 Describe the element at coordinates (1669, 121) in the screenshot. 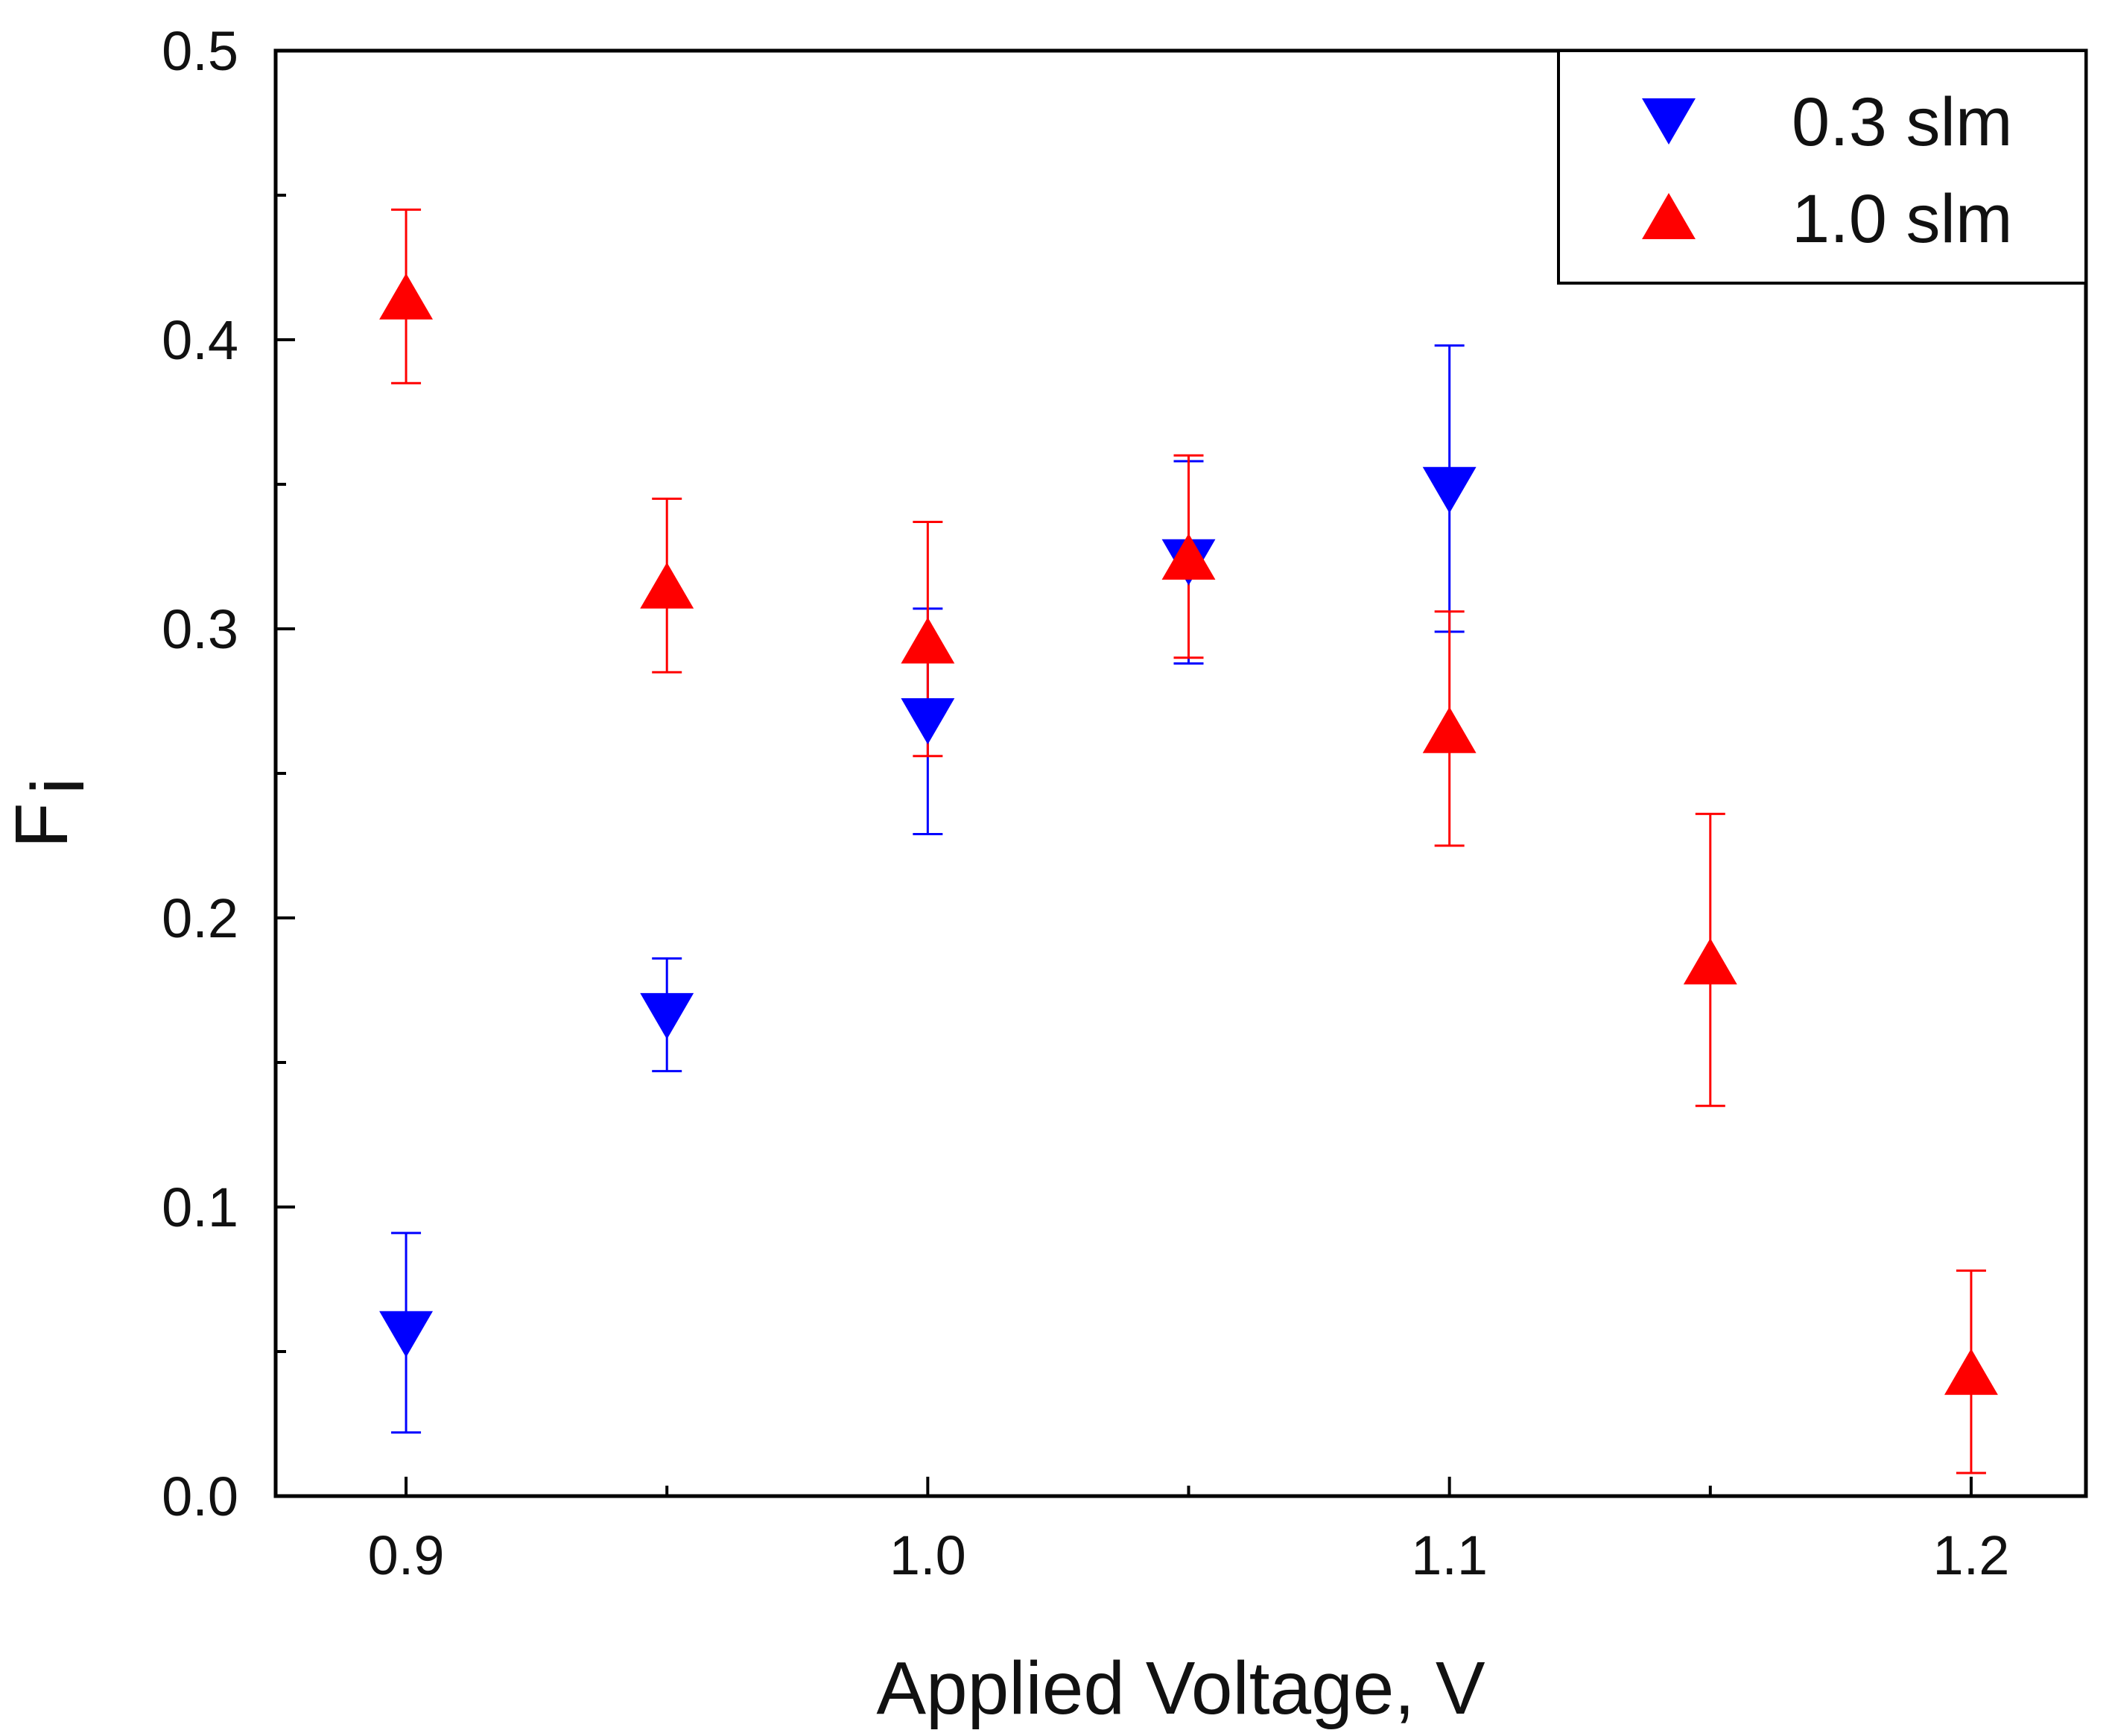

I see `legend-marker-0.3-slm` at that location.